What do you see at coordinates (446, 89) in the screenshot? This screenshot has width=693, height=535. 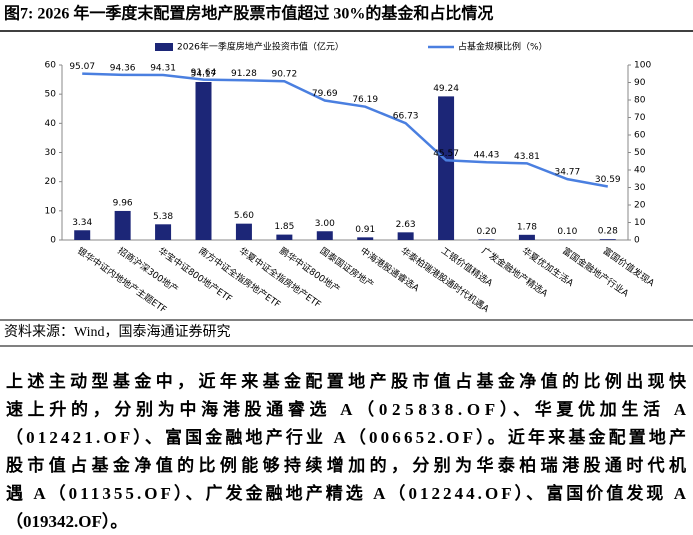 I see `bar-value-label: 49.24` at bounding box center [446, 89].